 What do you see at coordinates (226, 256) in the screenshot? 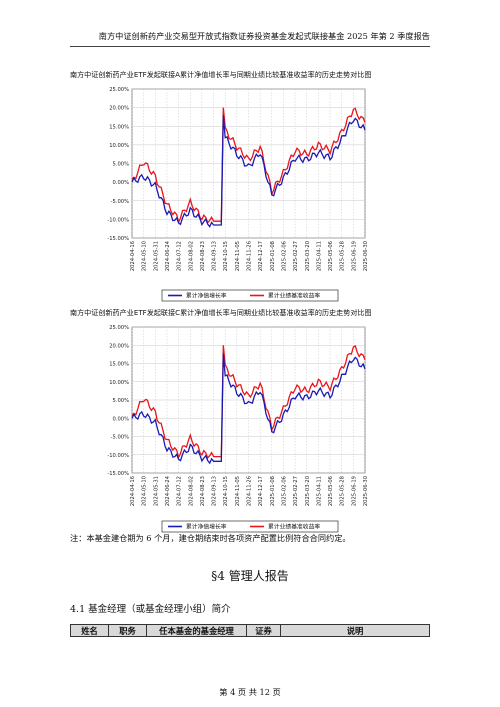
I see `chart-a-x-tick-label: 2024-10-15` at bounding box center [226, 256].